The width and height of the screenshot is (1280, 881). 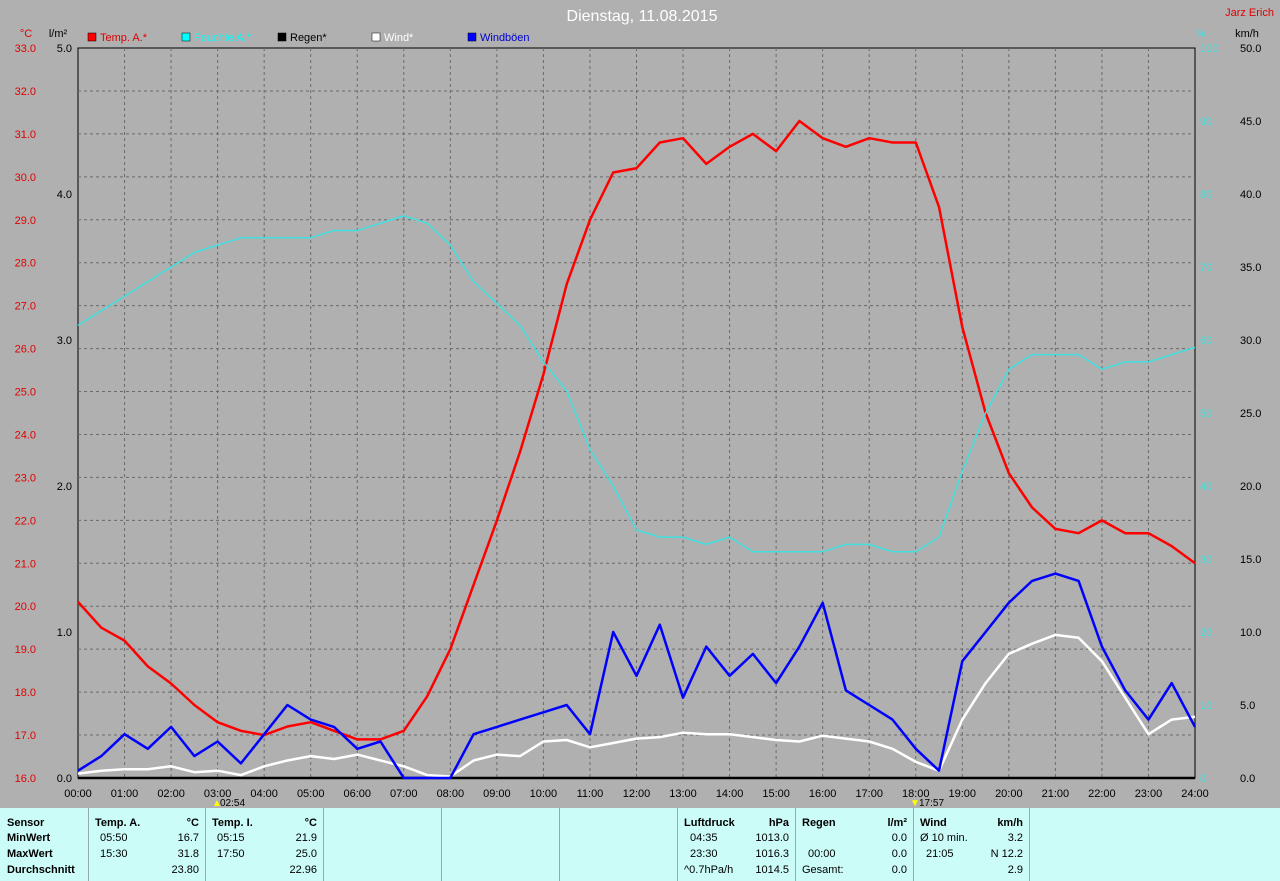 What do you see at coordinates (963, 794) in the screenshot?
I see `x-tick-label: 19:00` at bounding box center [963, 794].